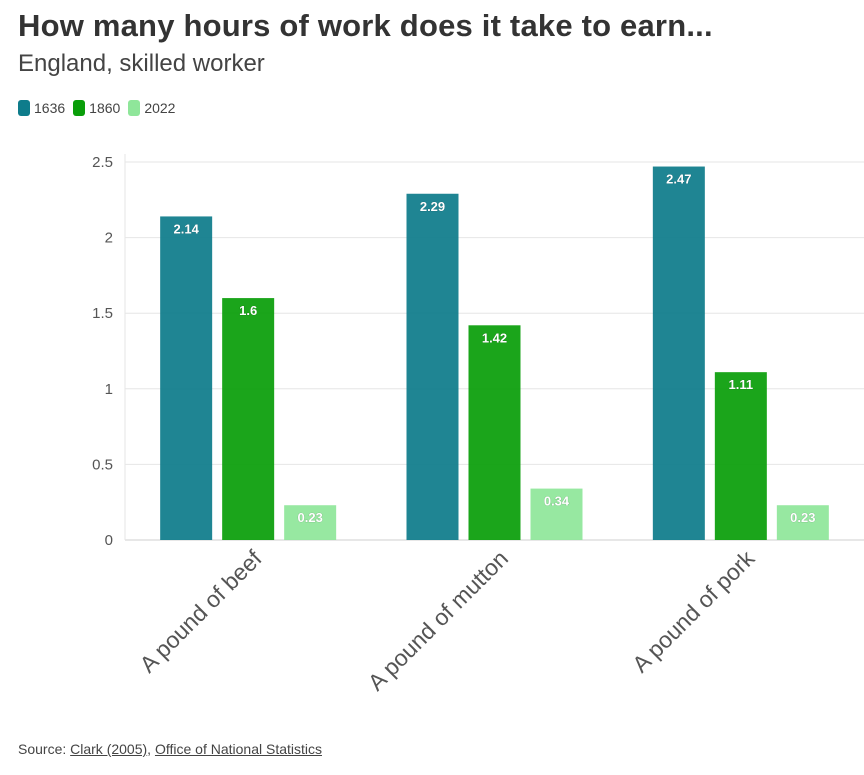 This screenshot has width=864, height=775. Describe the element at coordinates (678, 179) in the screenshot. I see `bar-value-label: 2.47` at that location.